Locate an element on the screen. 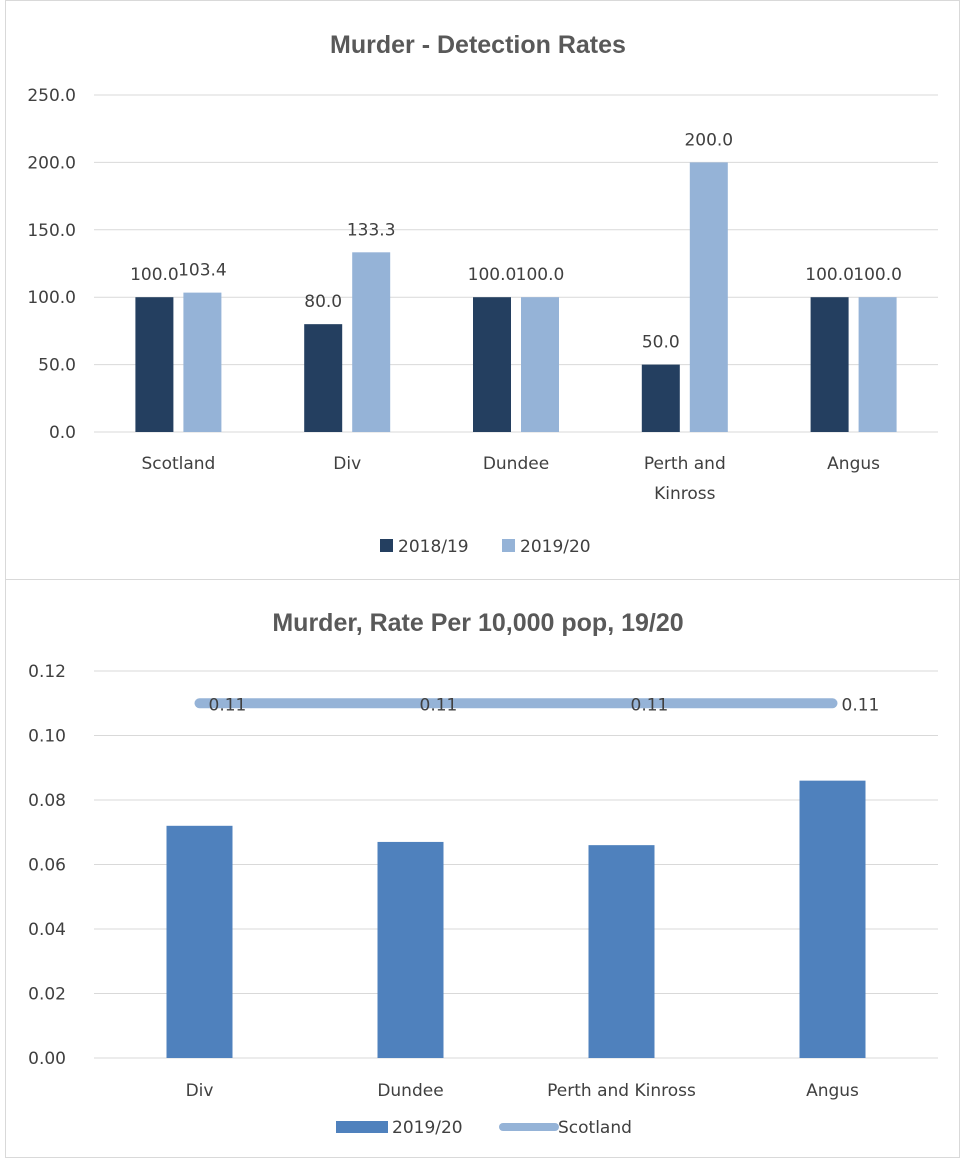 The image size is (965, 1159). y-tick-label: 100.0 is located at coordinates (51, 298).